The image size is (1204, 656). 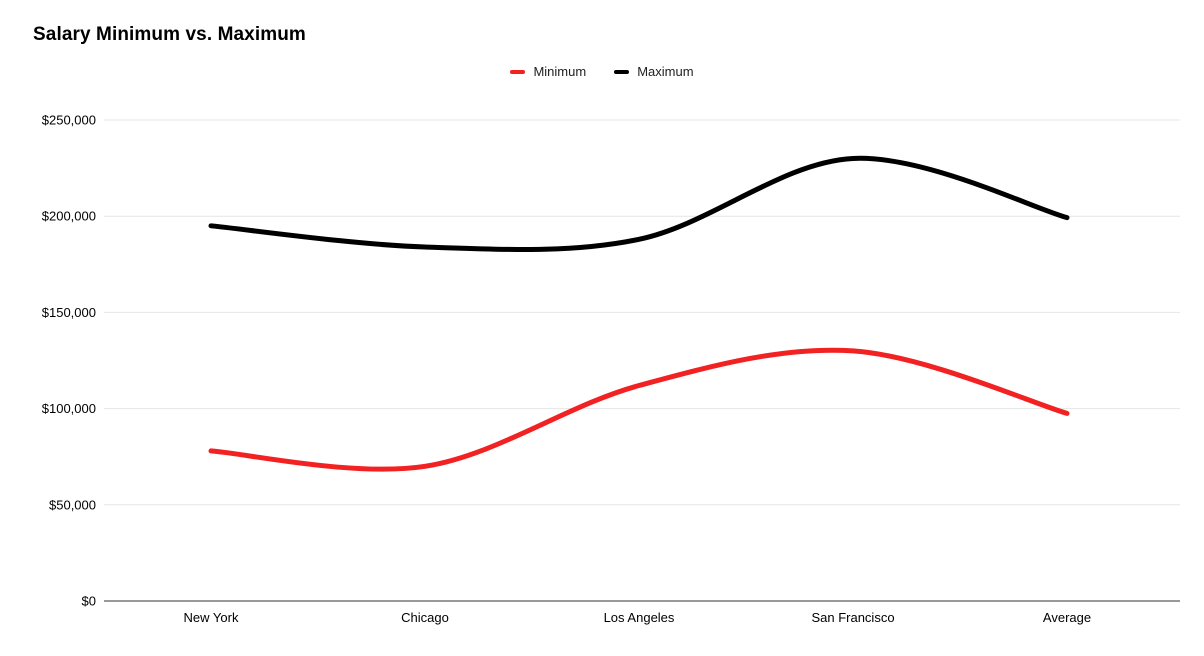 I want to click on x-axis-category-label: Los Angeles, so click(x=639, y=617).